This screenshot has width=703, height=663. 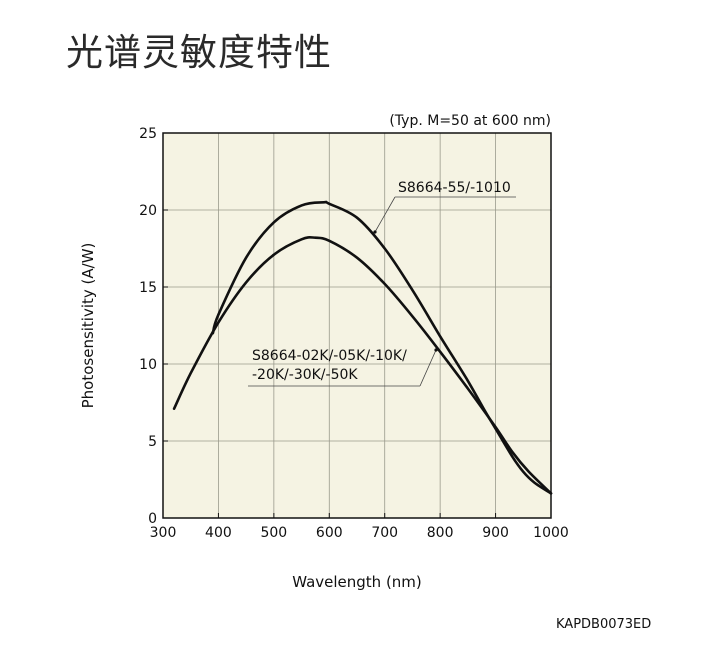 I want to click on y-tick-label: 15, so click(x=148, y=288).